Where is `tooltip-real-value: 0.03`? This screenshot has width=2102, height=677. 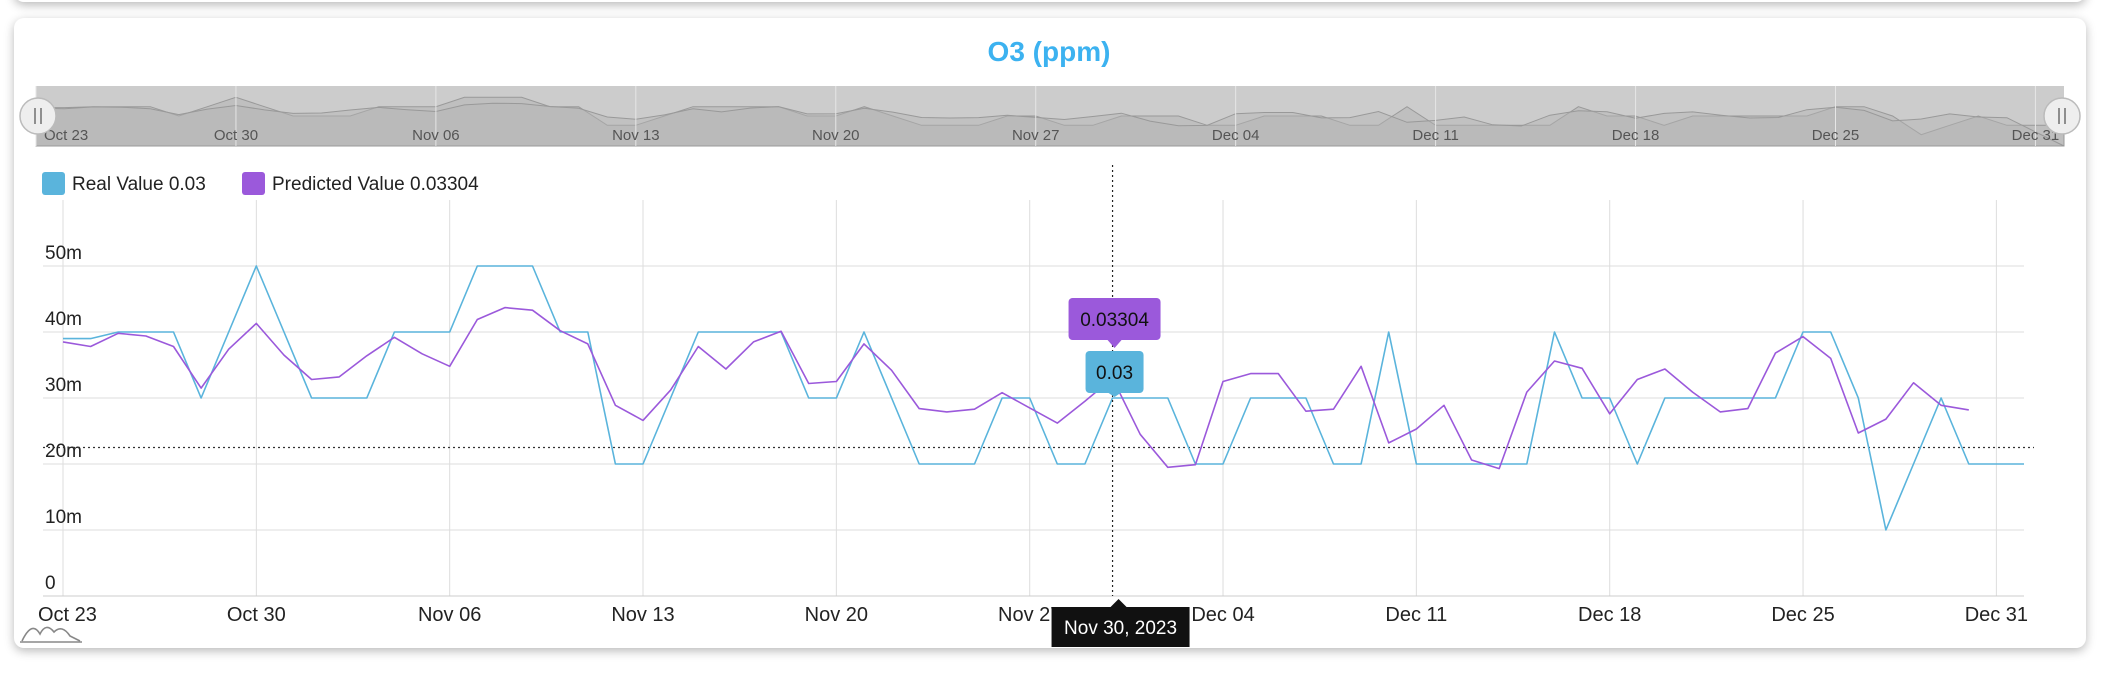 tooltip-real-value: 0.03 is located at coordinates (1114, 373).